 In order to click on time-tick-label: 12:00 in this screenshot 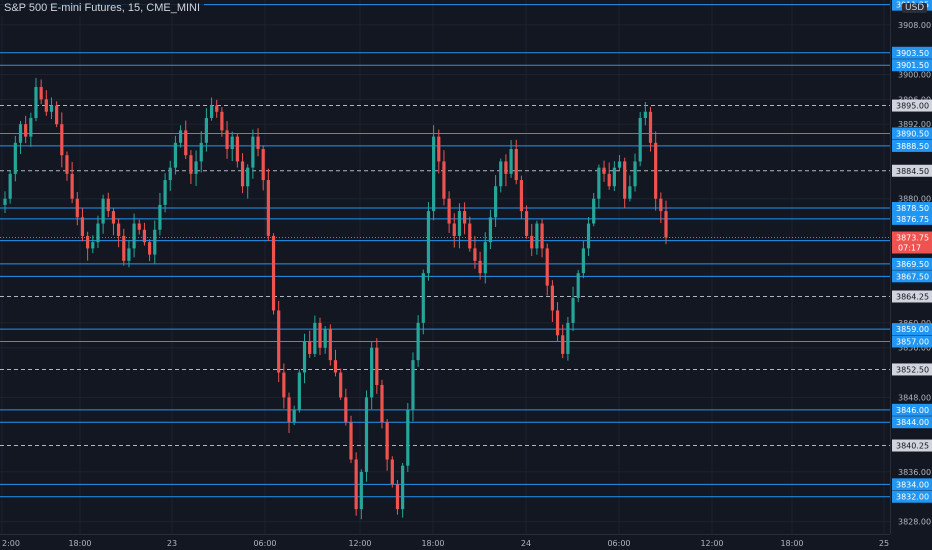, I will do `click(711, 543)`.